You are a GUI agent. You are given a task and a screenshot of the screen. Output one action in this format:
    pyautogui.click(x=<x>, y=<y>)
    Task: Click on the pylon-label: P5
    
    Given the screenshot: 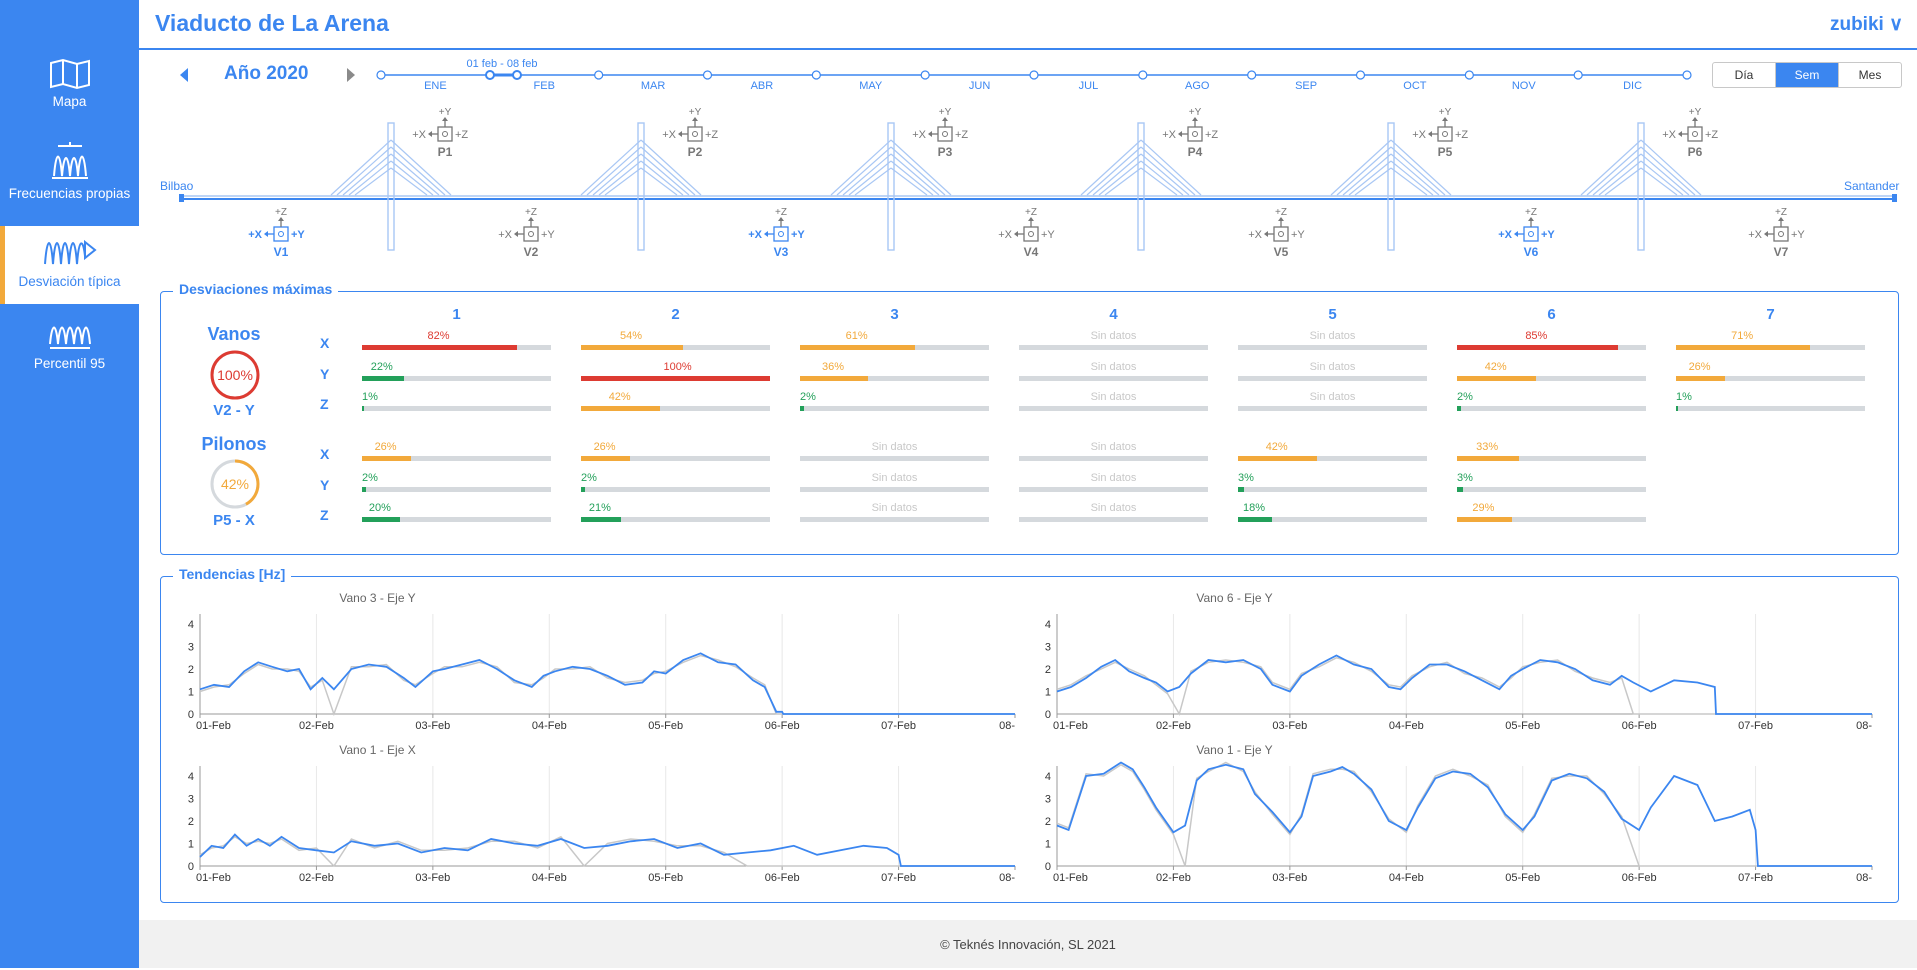 What is the action you would take?
    pyautogui.click(x=1445, y=152)
    